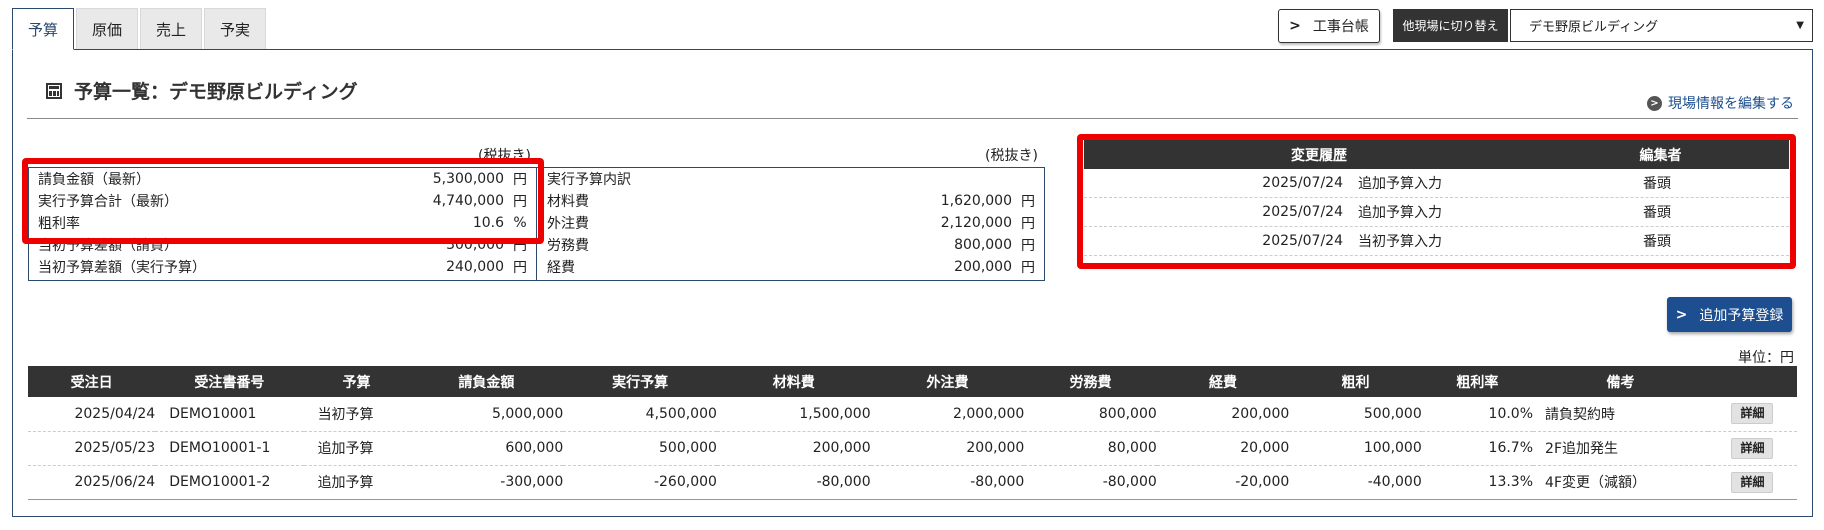 The height and width of the screenshot is (530, 1824). Describe the element at coordinates (1355, 448) in the screenshot. I see `table-cell: 100,000` at that location.